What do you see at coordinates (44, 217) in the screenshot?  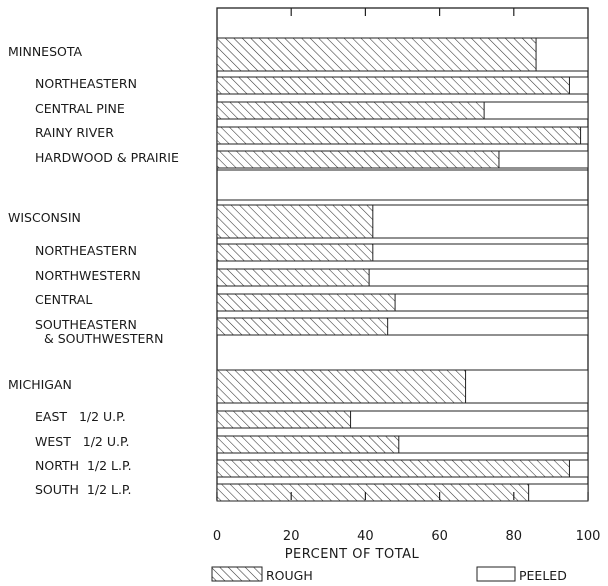 I see `group-label: WISCONSIN` at bounding box center [44, 217].